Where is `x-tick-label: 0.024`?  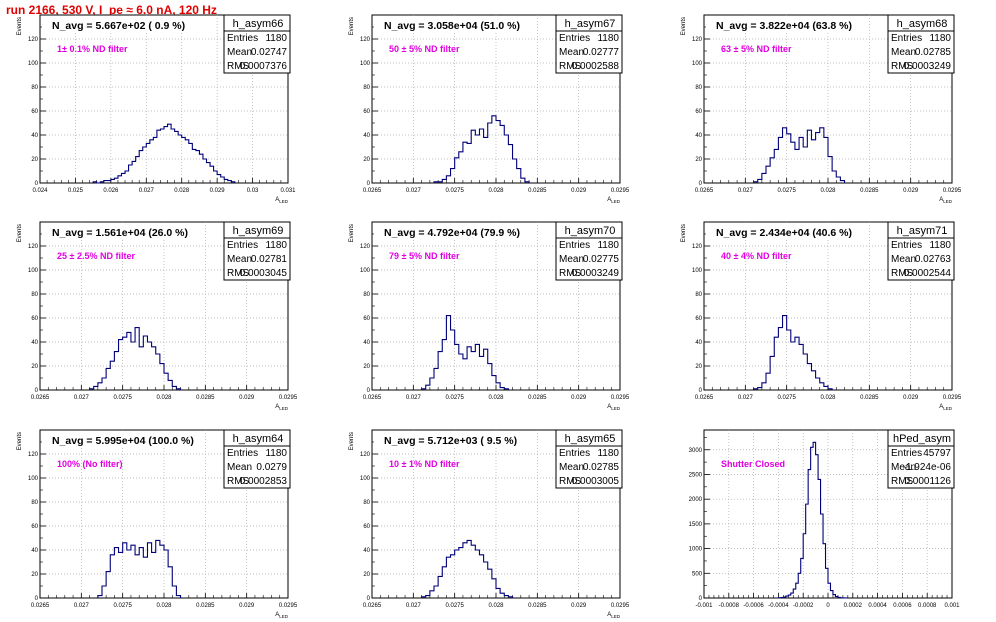 x-tick-label: 0.024 is located at coordinates (40, 191).